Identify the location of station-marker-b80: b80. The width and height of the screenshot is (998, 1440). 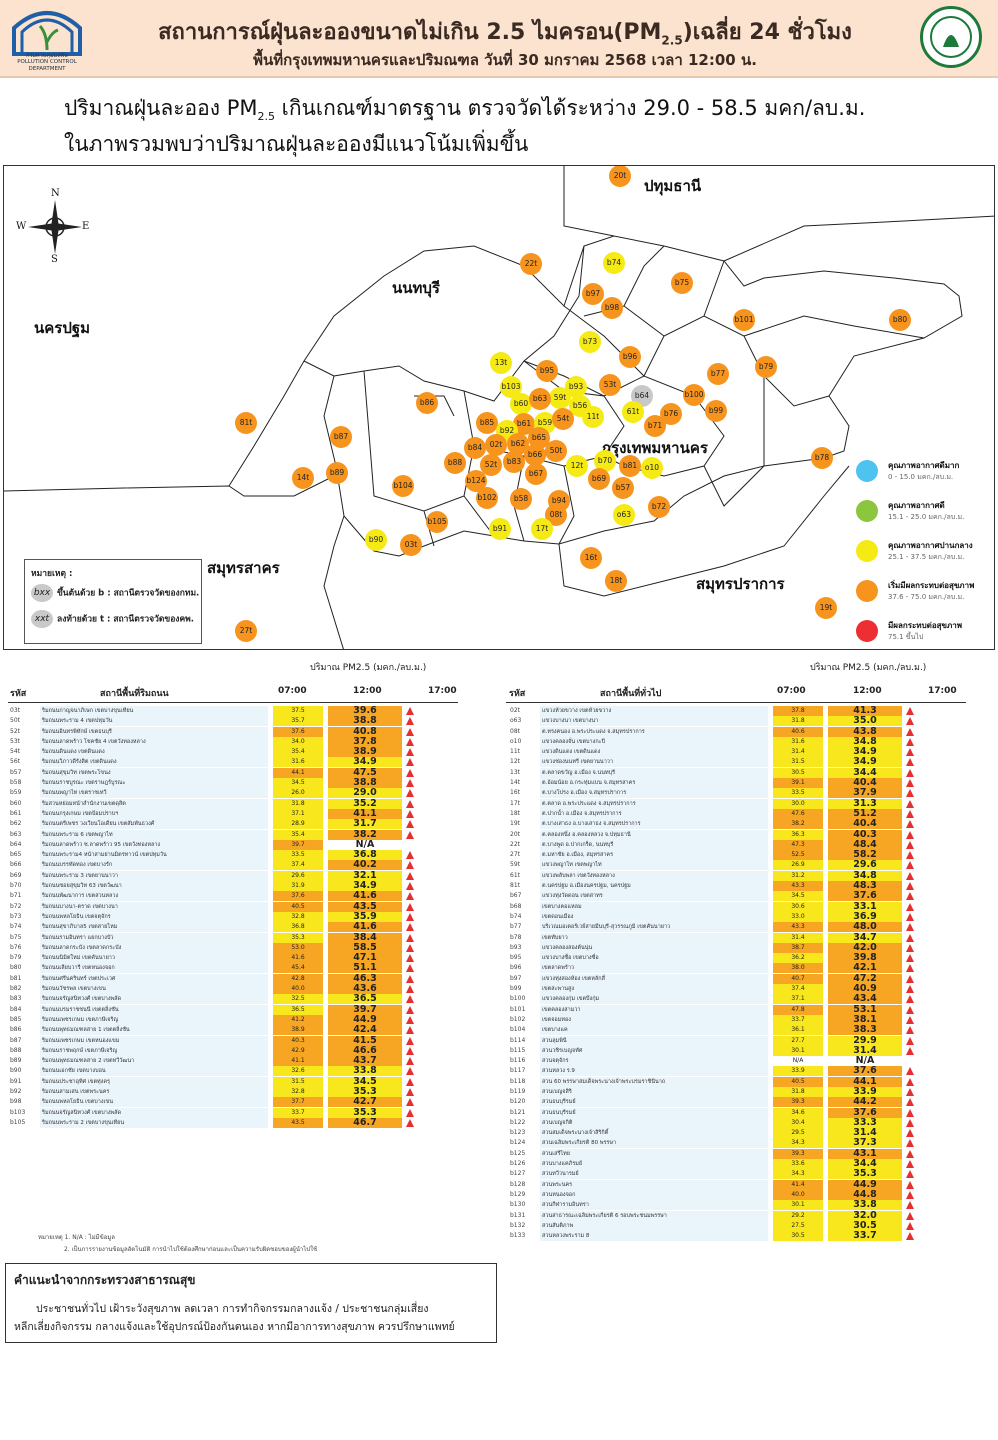
(900, 320).